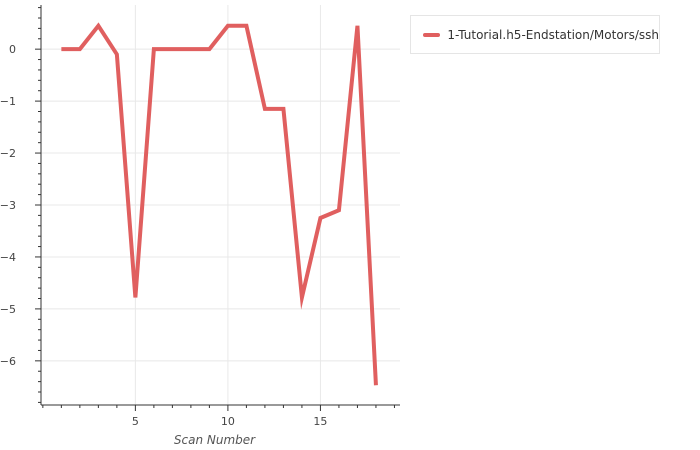 Image resolution: width=700 pixels, height=450 pixels. I want to click on x-tick-label: 5, so click(135, 421).